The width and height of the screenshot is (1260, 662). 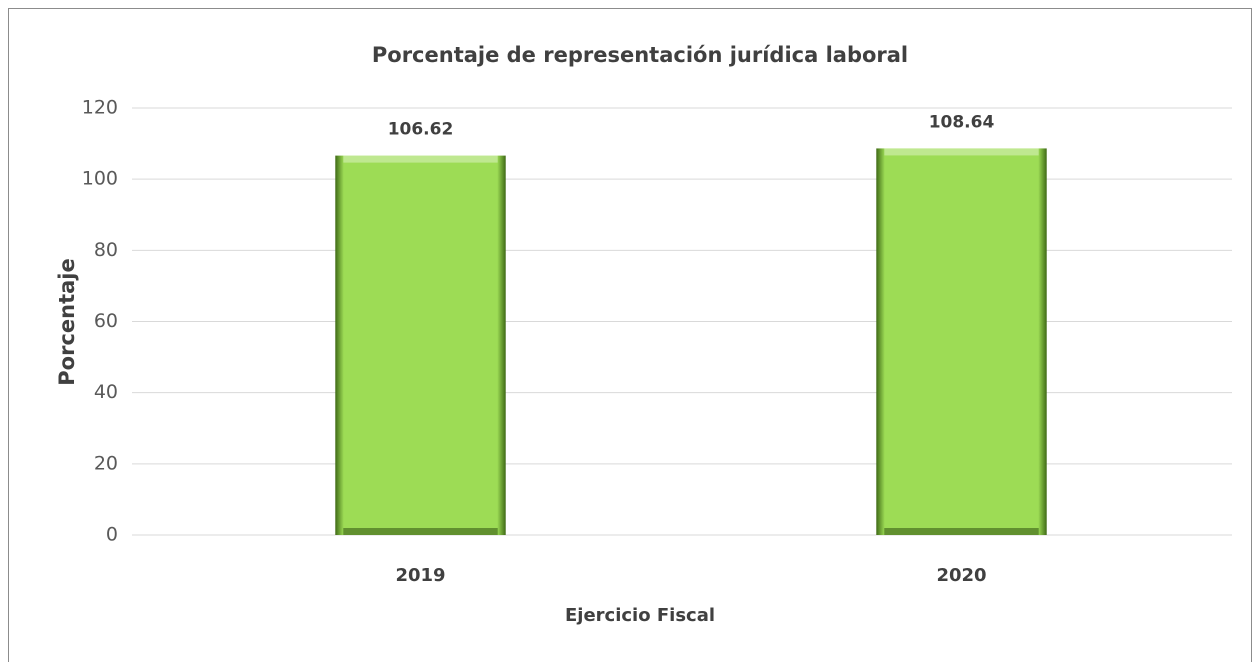 I want to click on y-tick-label: 120, so click(x=100, y=108).